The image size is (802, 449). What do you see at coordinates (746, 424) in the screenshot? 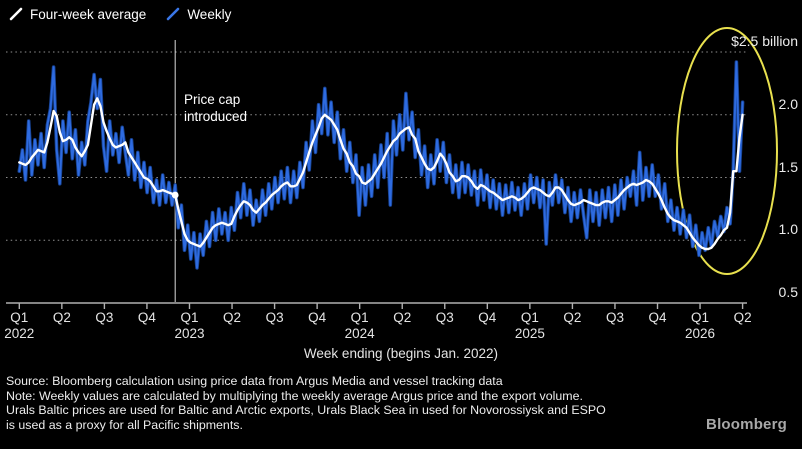
I see `bloomberg-logo: Bloomberg` at bounding box center [746, 424].